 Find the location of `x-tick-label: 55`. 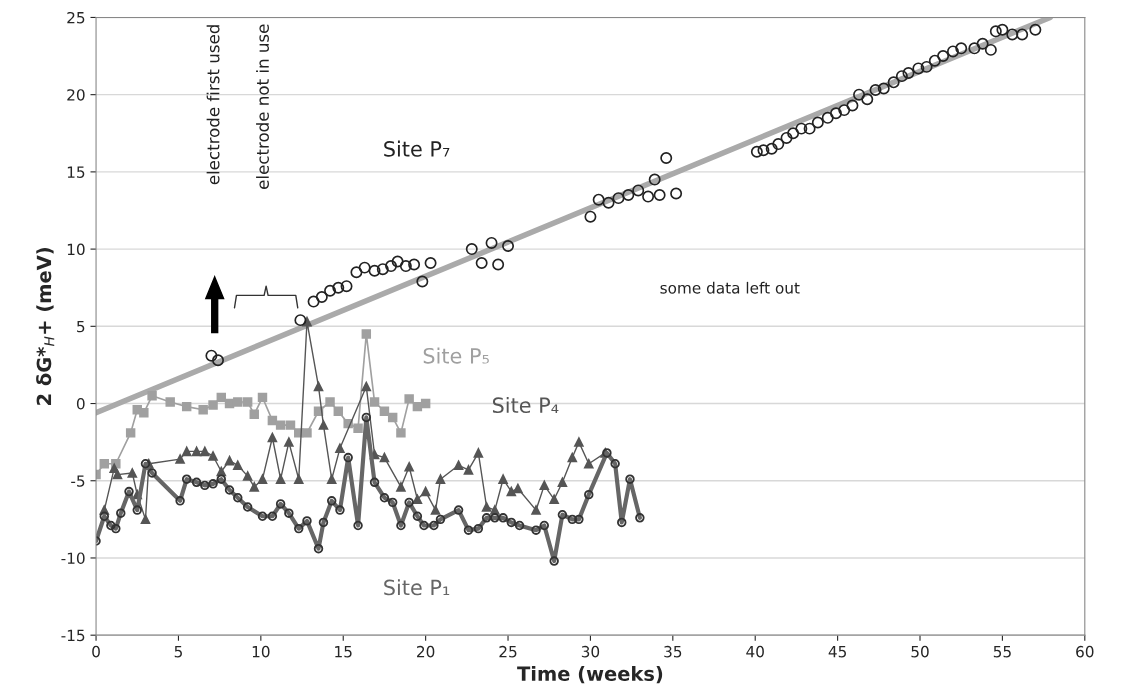

x-tick-label: 55 is located at coordinates (1002, 652).